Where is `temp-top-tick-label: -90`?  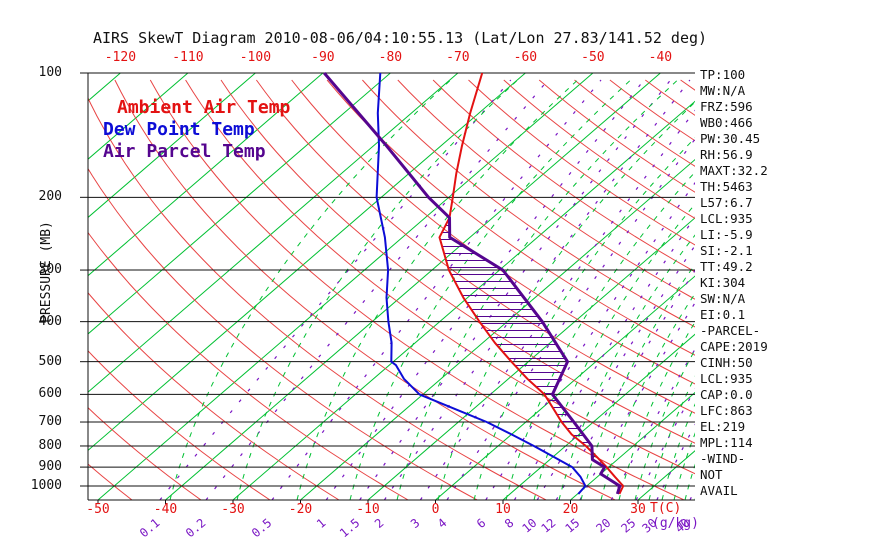 temp-top-tick-label: -90 is located at coordinates (323, 57).